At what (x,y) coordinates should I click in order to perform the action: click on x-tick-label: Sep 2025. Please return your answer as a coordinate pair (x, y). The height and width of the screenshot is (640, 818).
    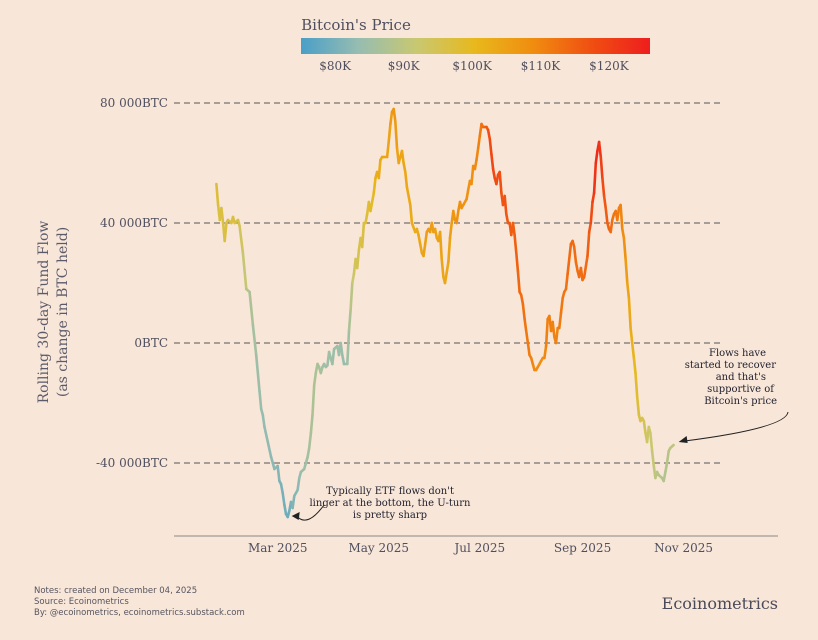
    Looking at the image, I should click on (582, 548).